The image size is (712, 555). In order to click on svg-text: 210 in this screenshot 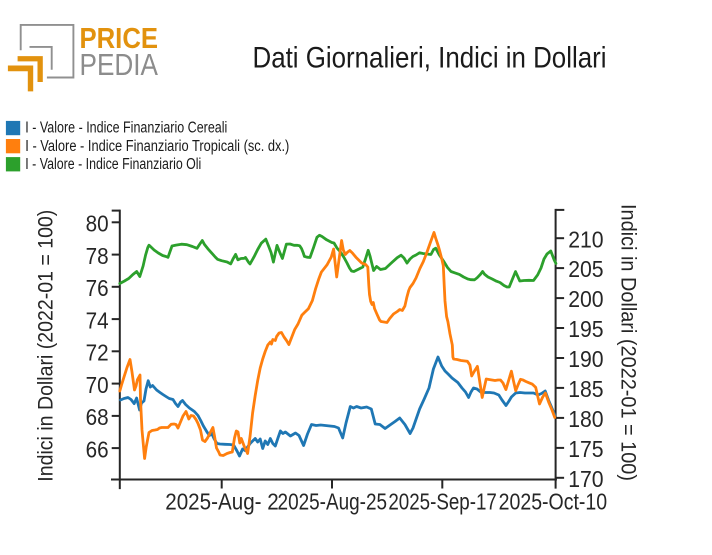, I will do `click(585, 239)`.